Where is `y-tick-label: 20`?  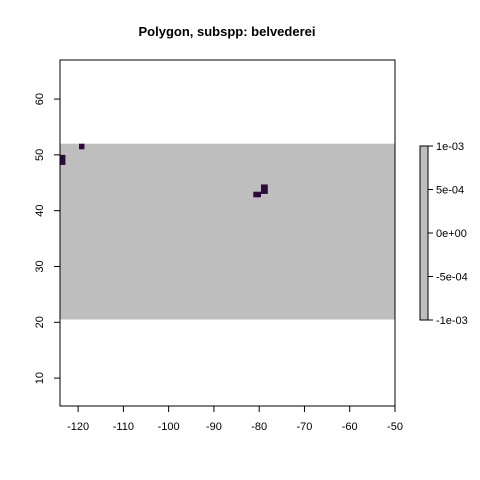
y-tick-label: 20 is located at coordinates (40, 322).